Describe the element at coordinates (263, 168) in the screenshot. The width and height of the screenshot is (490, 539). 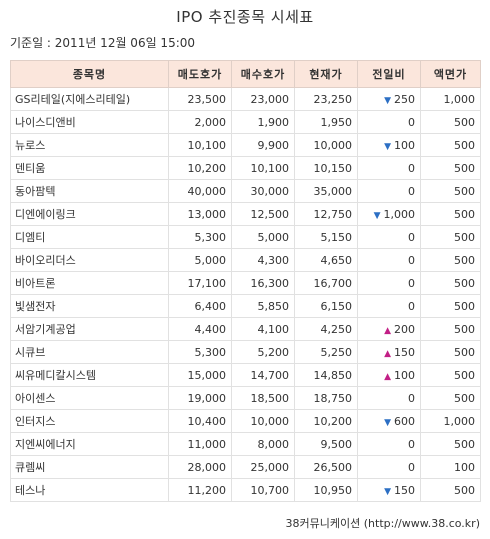
I see `bid-price-cell: 10,100` at that location.